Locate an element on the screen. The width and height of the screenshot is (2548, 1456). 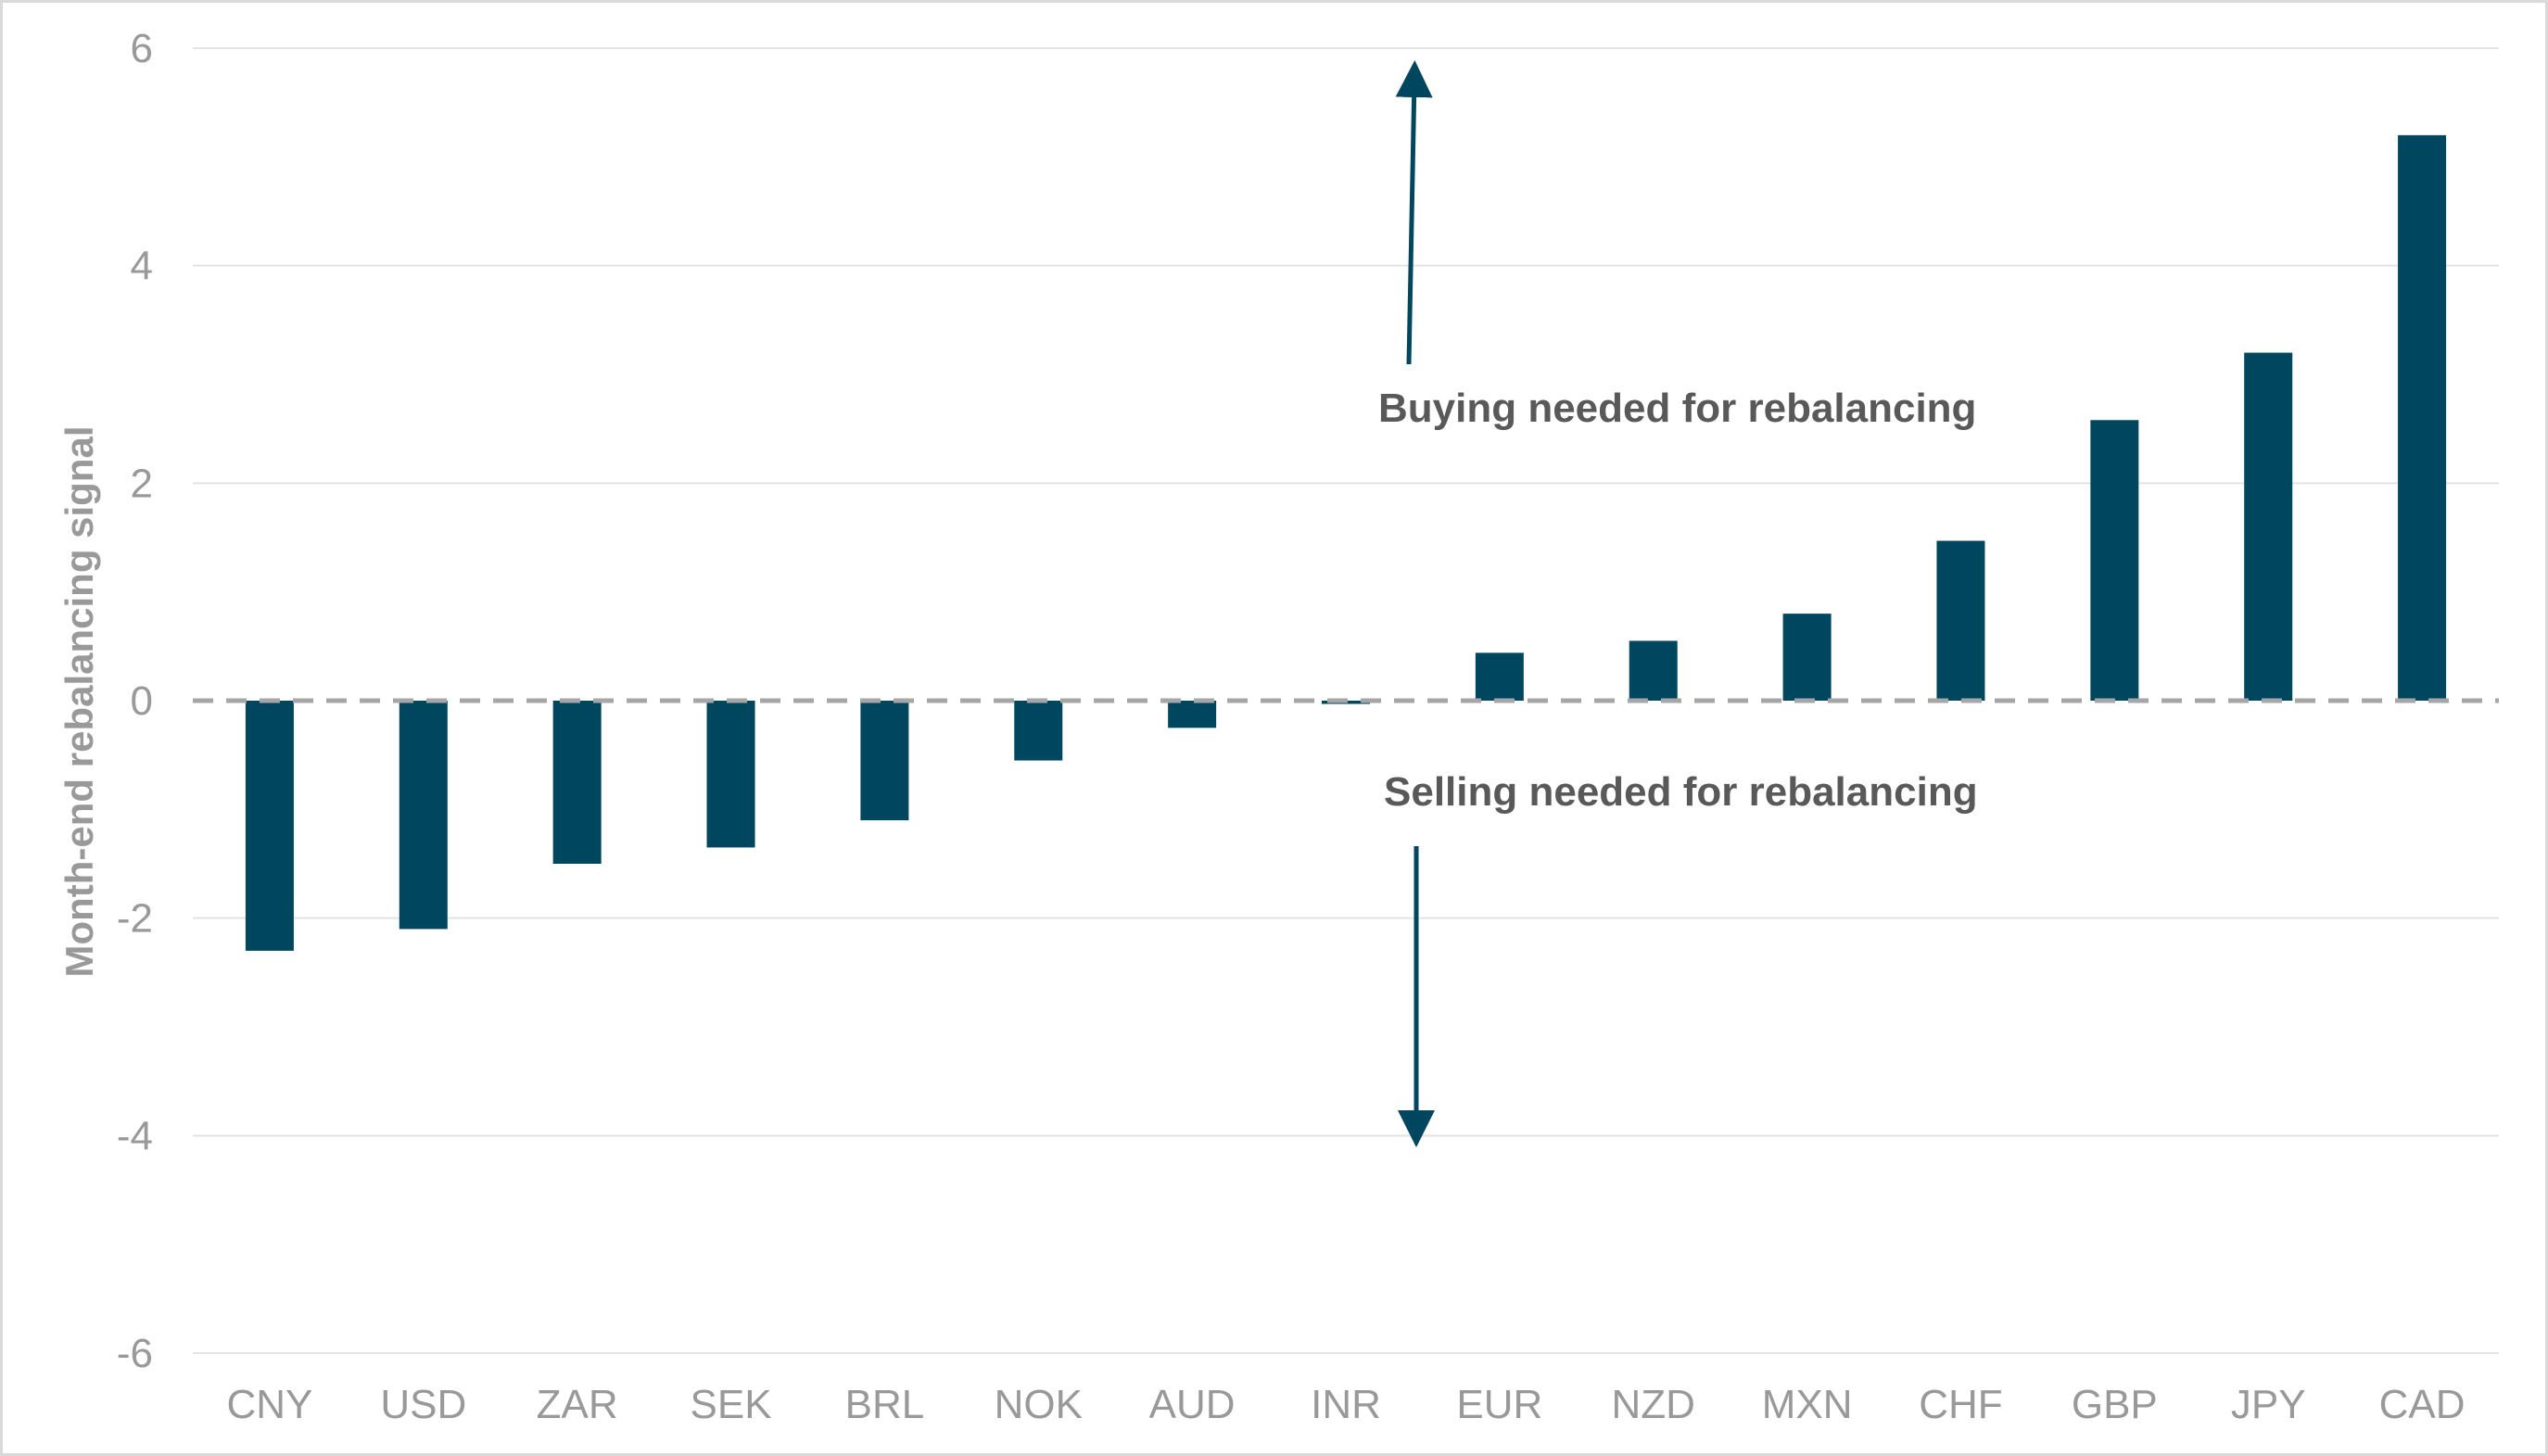
buying-annotation: Buying needed for rebalancing is located at coordinates (1677, 408).